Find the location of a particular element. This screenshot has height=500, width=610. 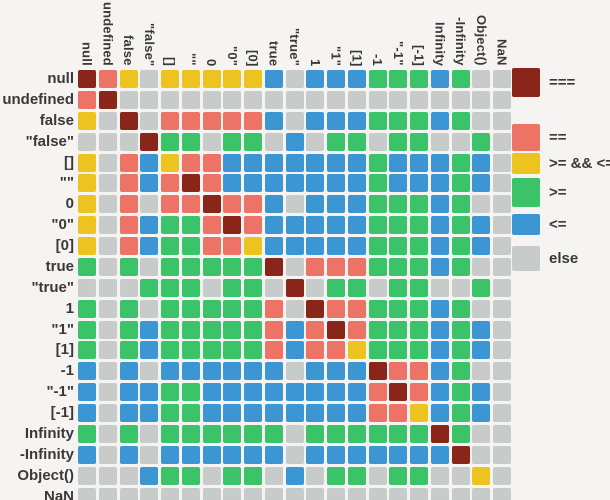

column-header: undefined is located at coordinates (107, 33).